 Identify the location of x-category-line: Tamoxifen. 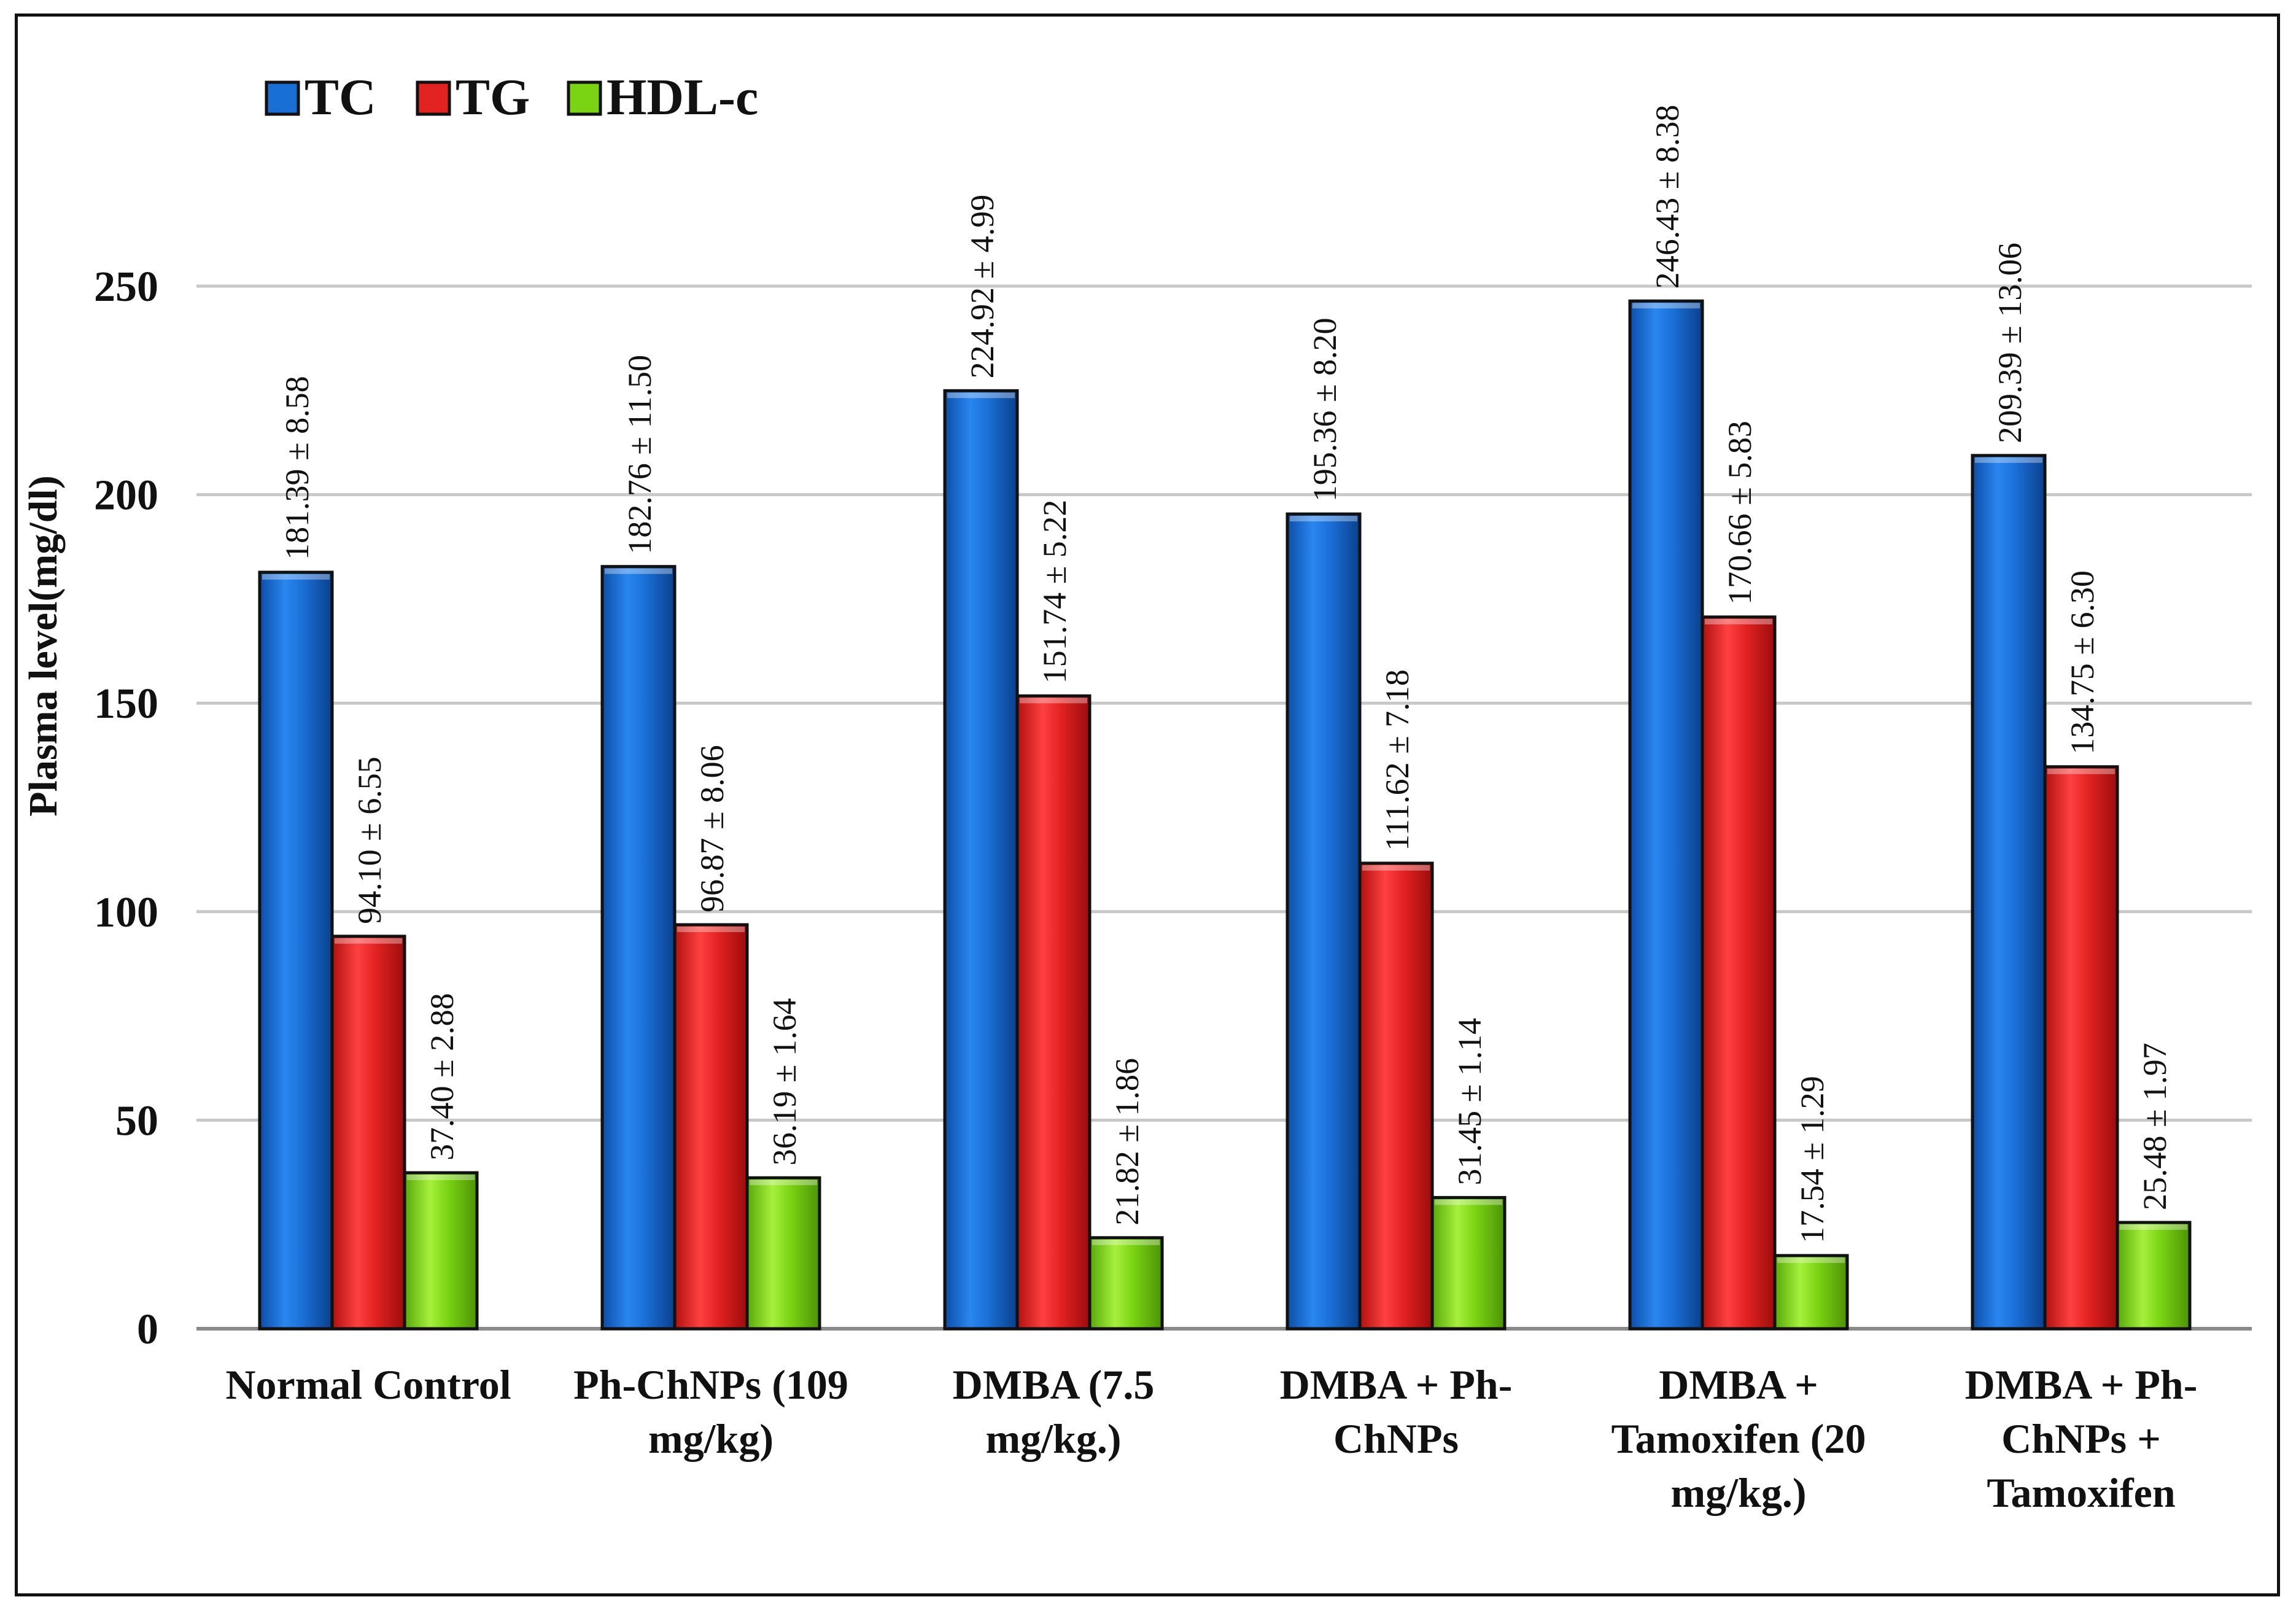
(2081, 1492).